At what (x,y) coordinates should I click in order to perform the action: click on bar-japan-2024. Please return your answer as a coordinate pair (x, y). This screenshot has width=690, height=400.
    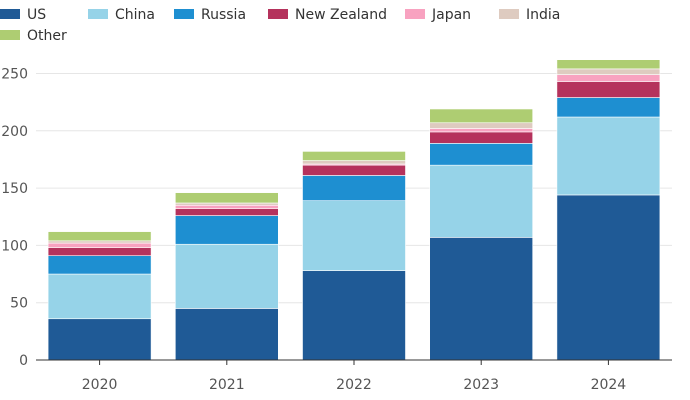
    Looking at the image, I should click on (608, 78).